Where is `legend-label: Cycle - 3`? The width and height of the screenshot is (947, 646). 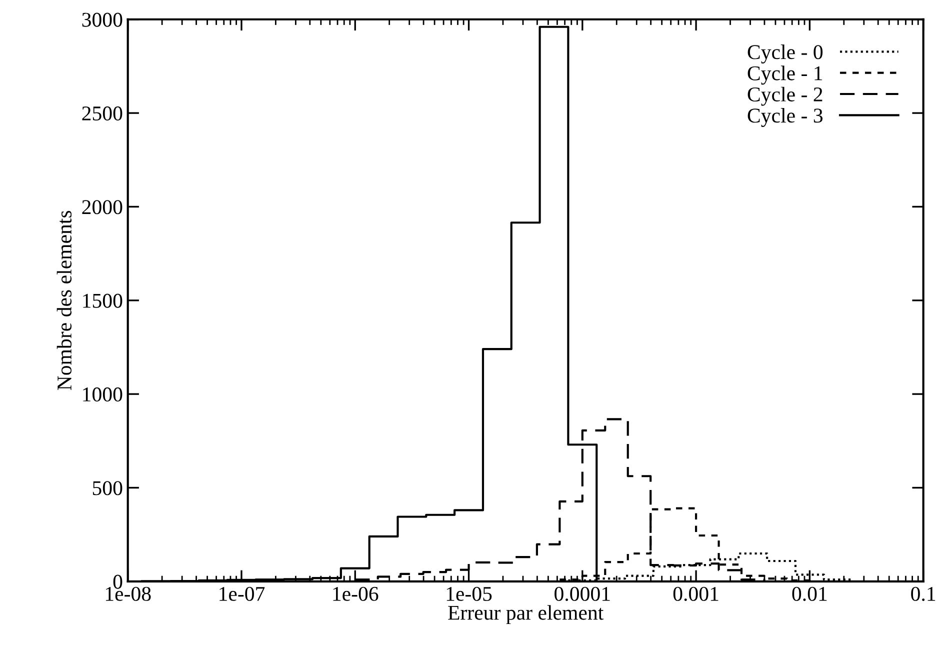 legend-label: Cycle - 3 is located at coordinates (785, 117).